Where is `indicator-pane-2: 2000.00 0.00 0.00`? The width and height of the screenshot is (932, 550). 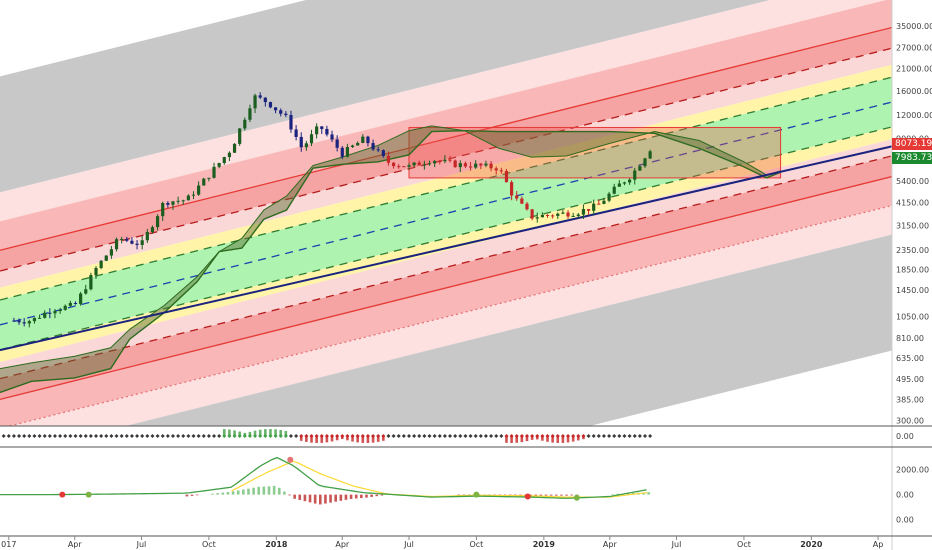
indicator-pane-2: 2000.00 0.00 0.00 is located at coordinates (464, 490).